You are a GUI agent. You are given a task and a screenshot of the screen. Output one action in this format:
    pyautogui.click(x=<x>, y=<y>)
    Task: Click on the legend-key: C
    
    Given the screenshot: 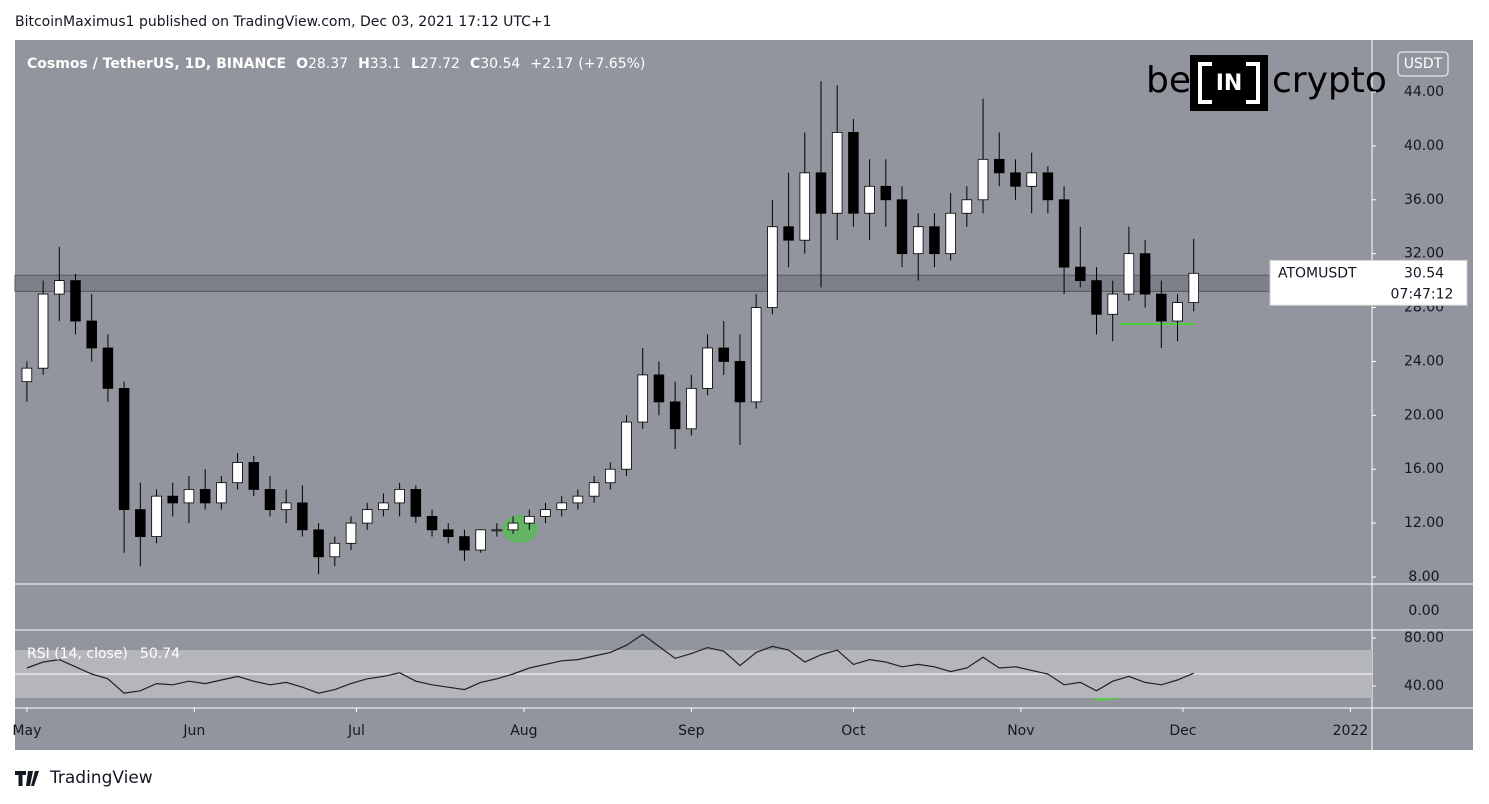 What is the action you would take?
    pyautogui.click(x=475, y=64)
    